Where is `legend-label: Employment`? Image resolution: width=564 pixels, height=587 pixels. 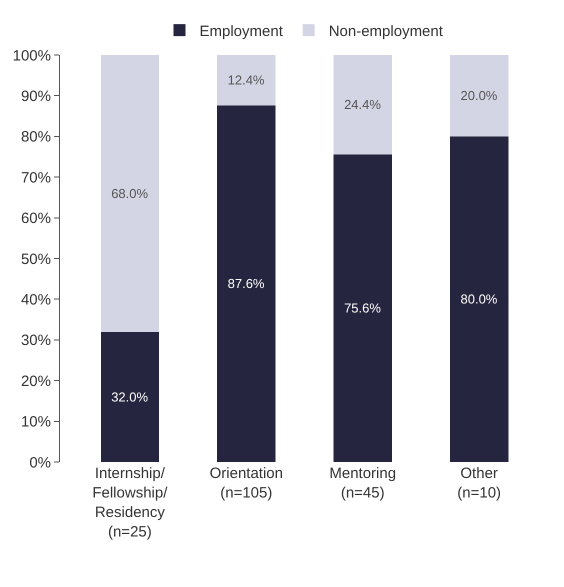
legend-label: Employment is located at coordinates (242, 31).